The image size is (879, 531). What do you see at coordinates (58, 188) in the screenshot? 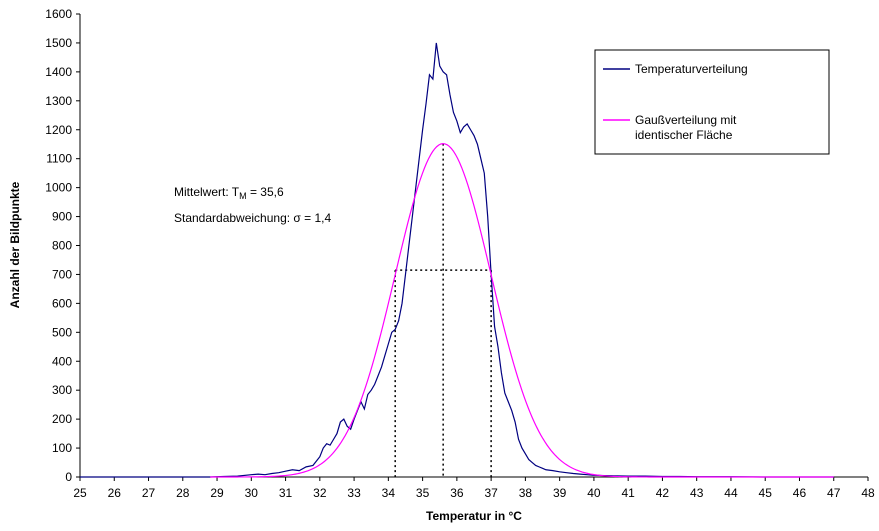
I see `y-tick-label: 1000` at bounding box center [58, 188].